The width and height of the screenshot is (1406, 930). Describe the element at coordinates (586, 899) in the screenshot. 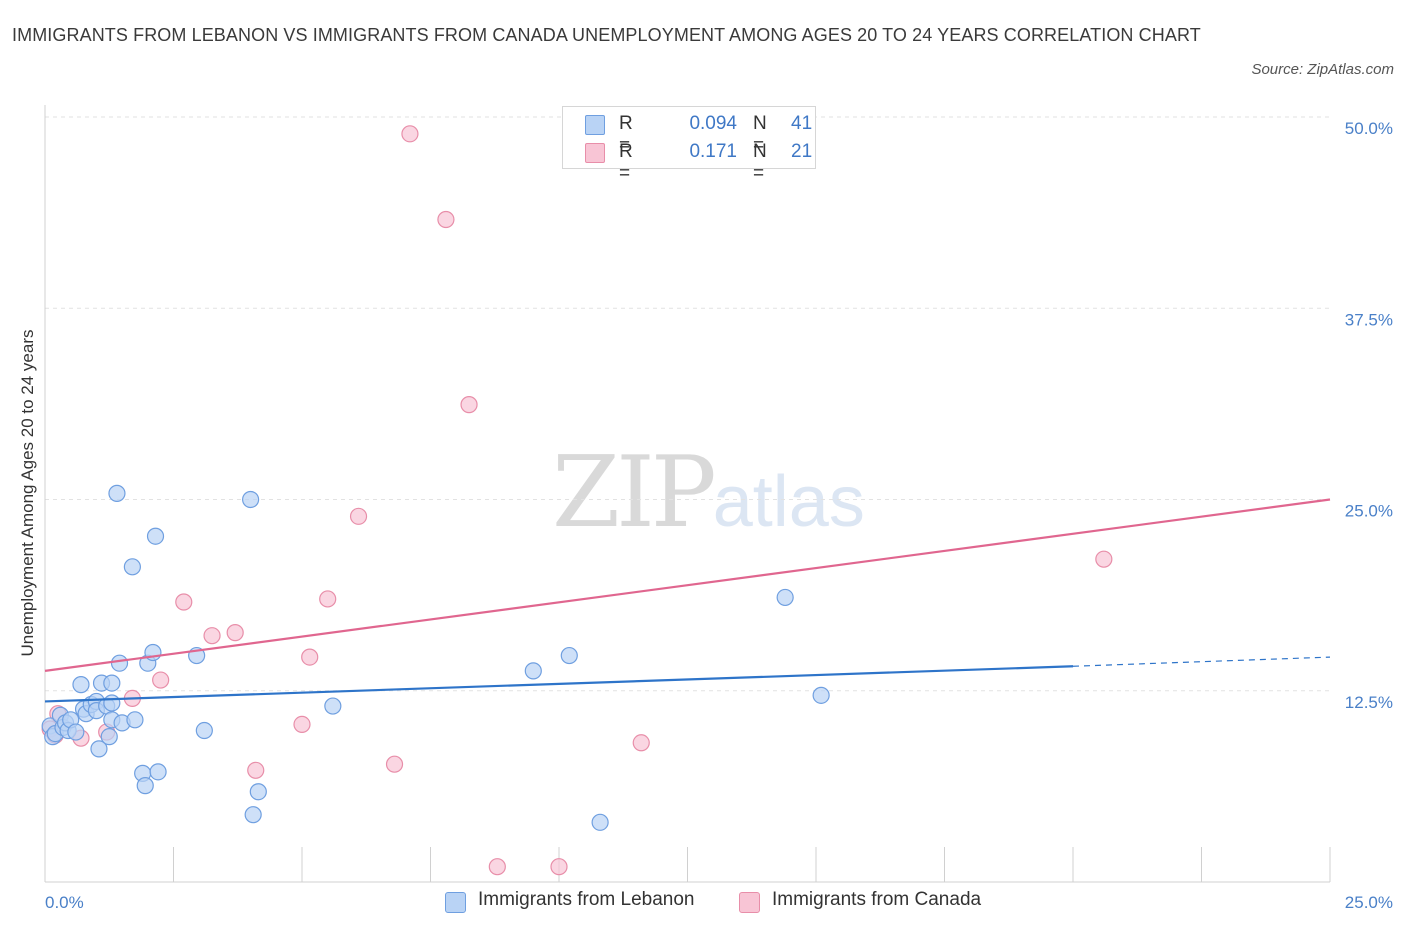

I see `legend-label: Immigrants from Lebanon` at that location.